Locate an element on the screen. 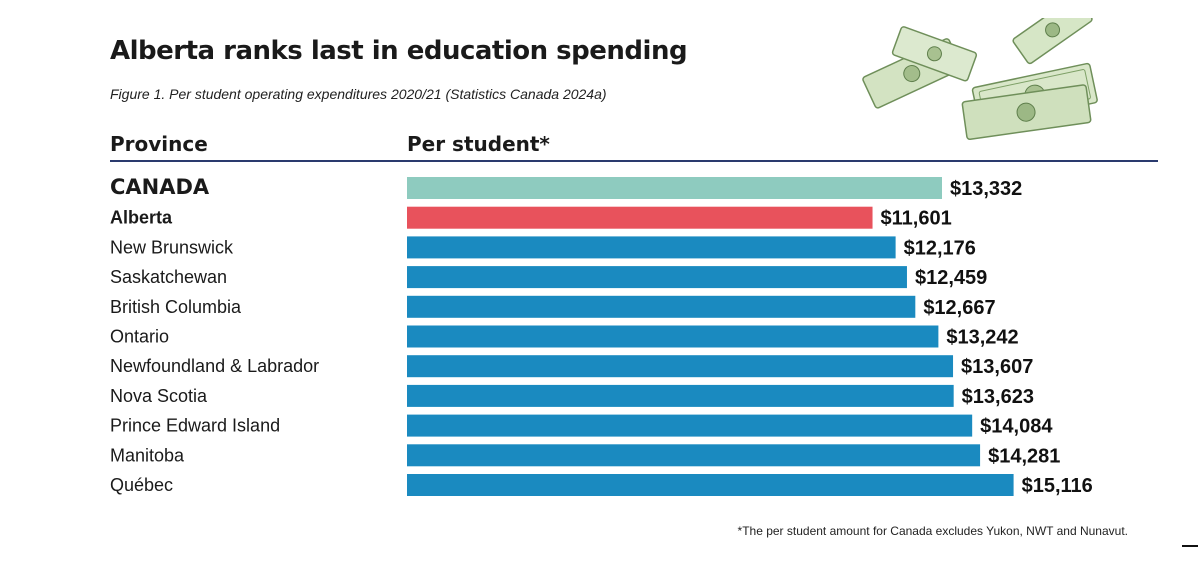 This screenshot has width=1200, height=567. value-label-ontario: $13,242 is located at coordinates (982, 338).